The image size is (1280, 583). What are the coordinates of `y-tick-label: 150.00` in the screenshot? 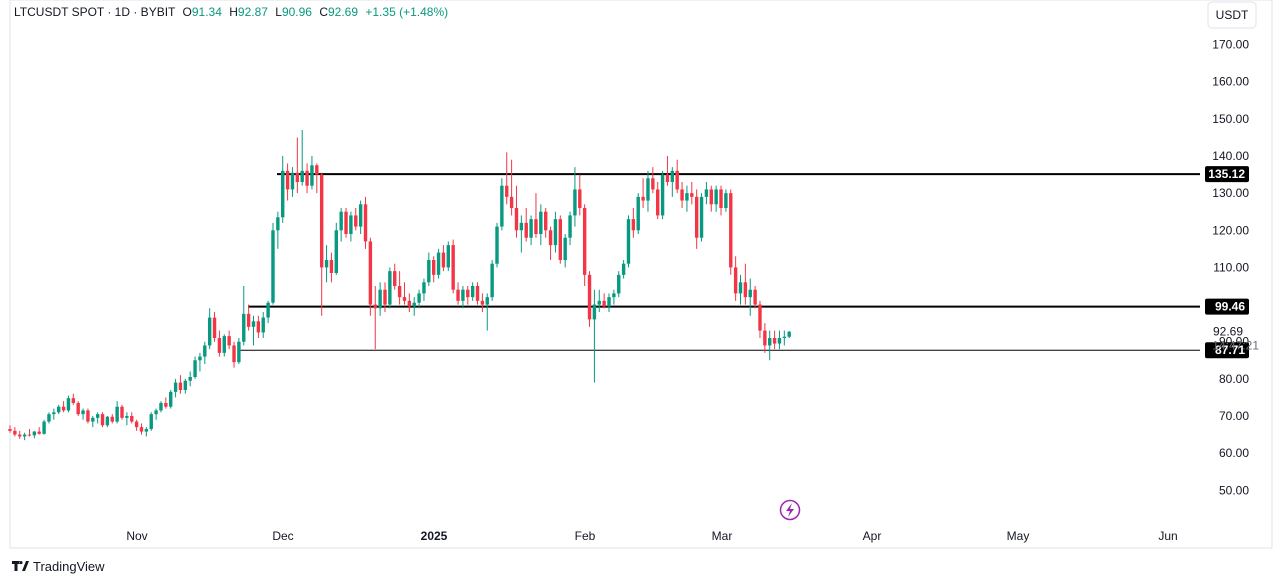 It's located at (1230, 119).